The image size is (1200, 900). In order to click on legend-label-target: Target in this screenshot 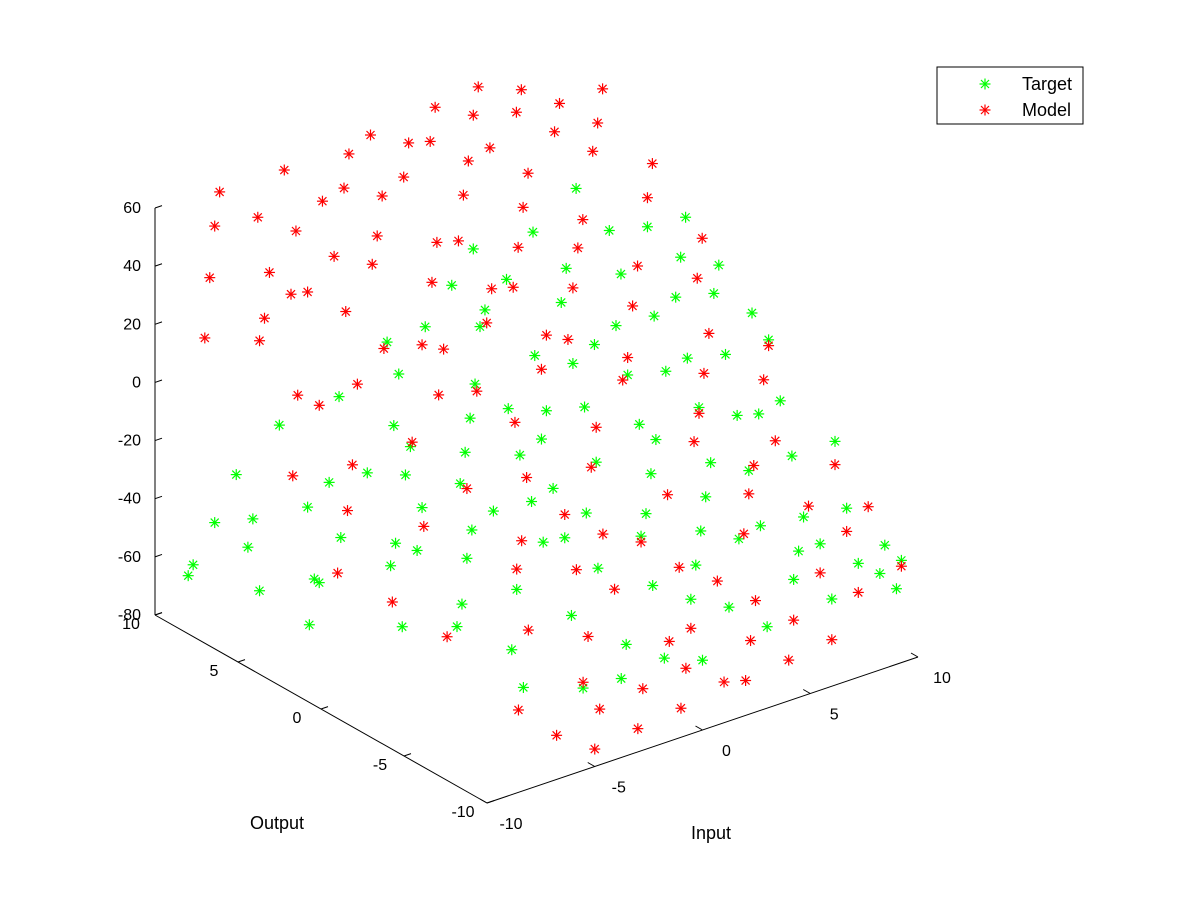, I will do `click(1047, 84)`.